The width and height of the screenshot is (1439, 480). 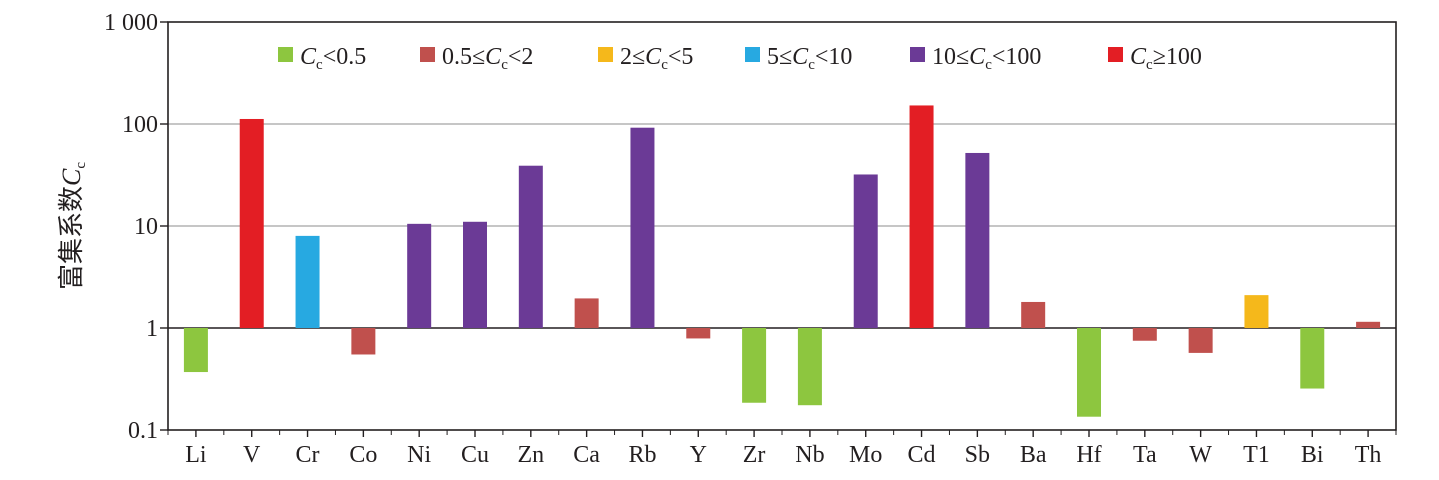 I want to click on legend-label: 10≤Cc<100, so click(x=986, y=58).